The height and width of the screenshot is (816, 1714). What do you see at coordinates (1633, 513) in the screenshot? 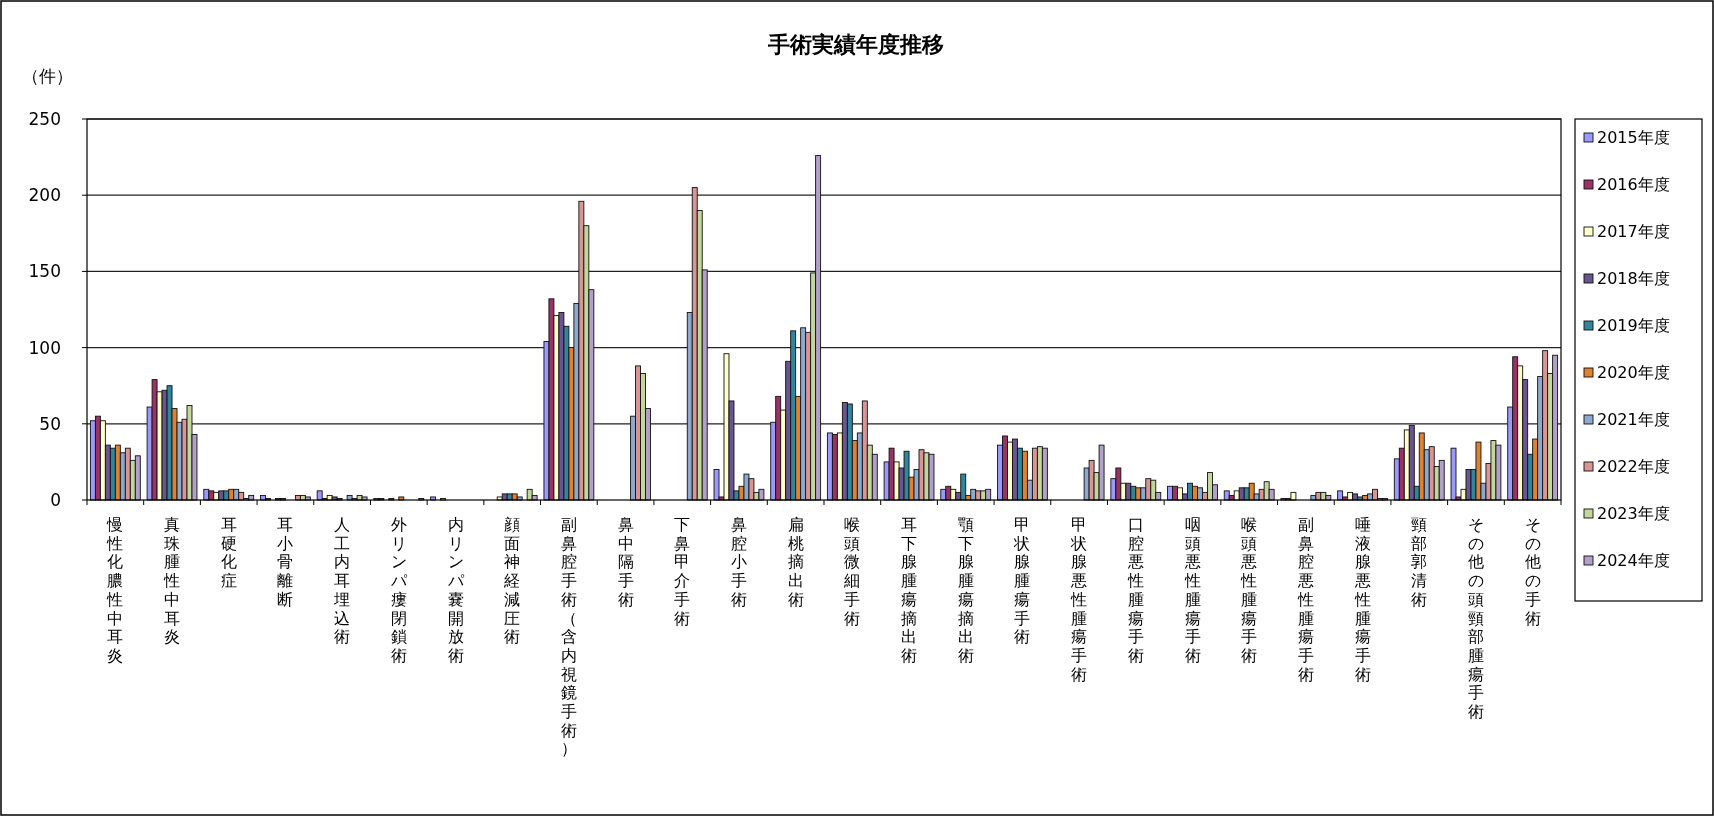
I see `legend-label: 2023年度` at bounding box center [1633, 513].